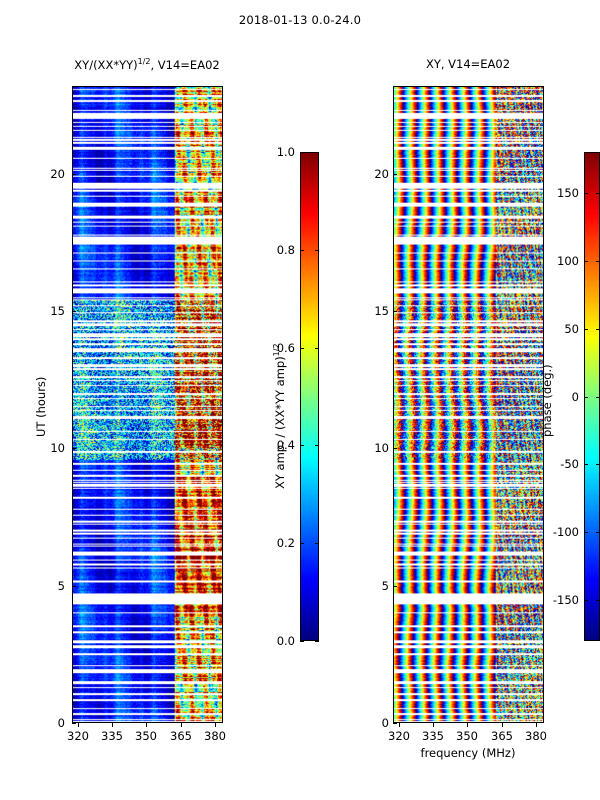 Image resolution: width=600 pixels, height=800 pixels. Describe the element at coordinates (285, 348) in the screenshot. I see `colorbar-tick-label: 0.6` at that location.